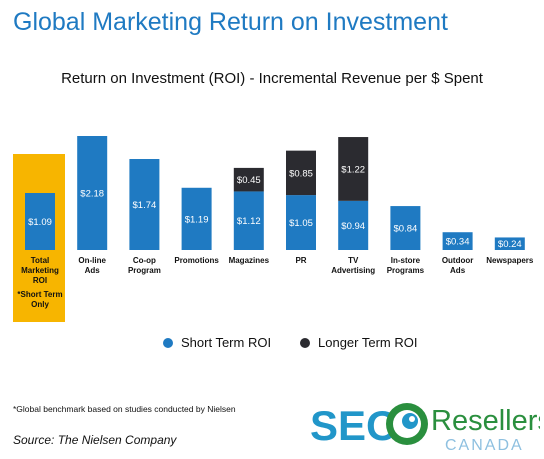 The height and width of the screenshot is (459, 544). I want to click on data-label-short-3: $1.19, so click(197, 219).